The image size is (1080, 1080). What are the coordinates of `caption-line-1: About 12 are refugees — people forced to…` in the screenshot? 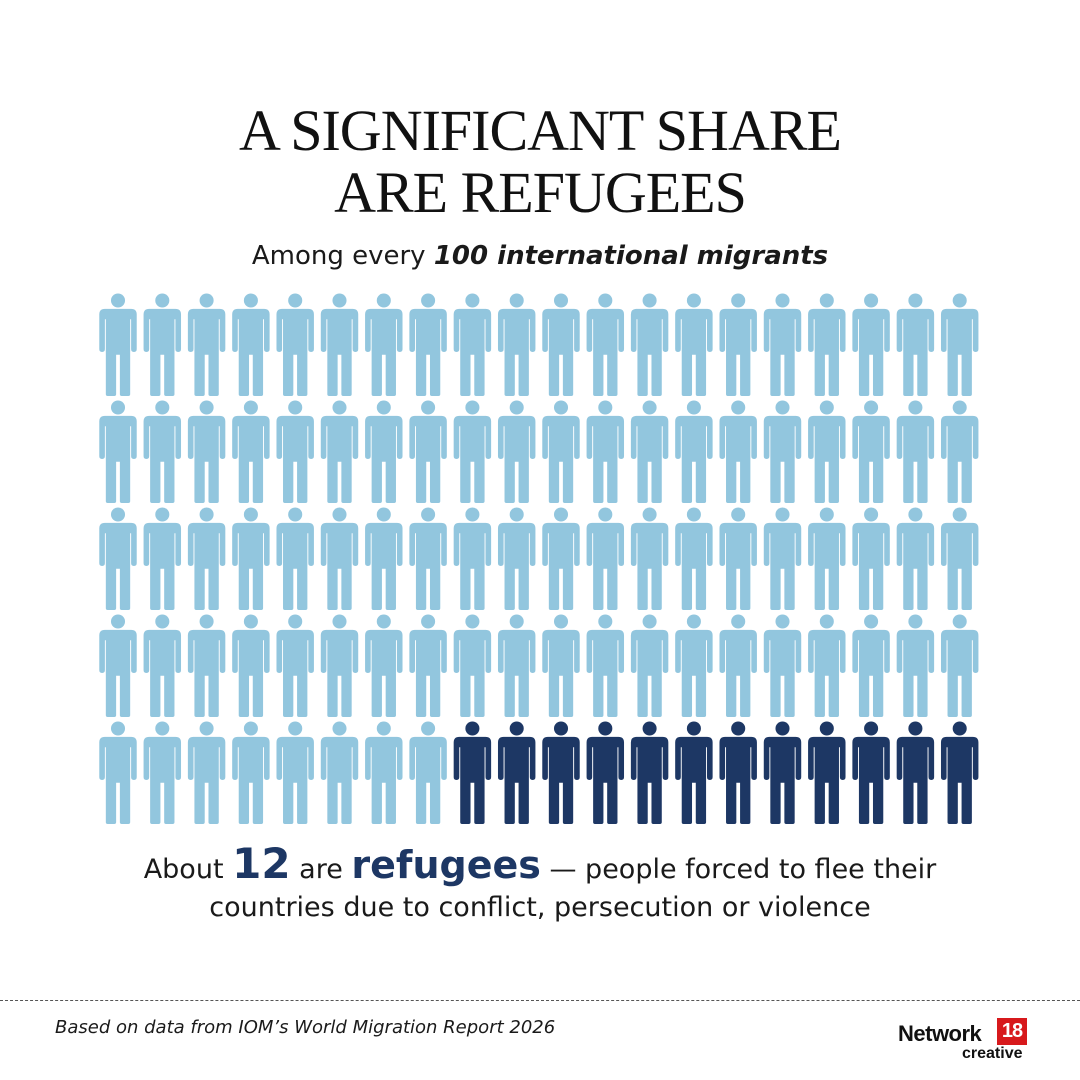 It's located at (540, 866).